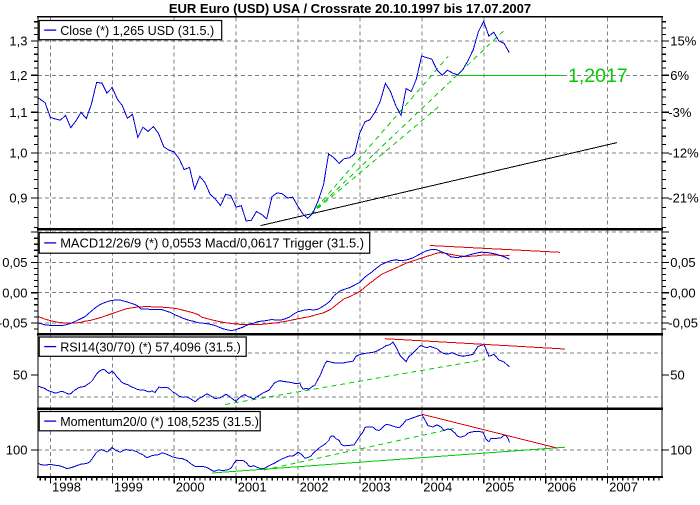 The width and height of the screenshot is (700, 505). I want to click on svg-text: 1,1, so click(18, 112).